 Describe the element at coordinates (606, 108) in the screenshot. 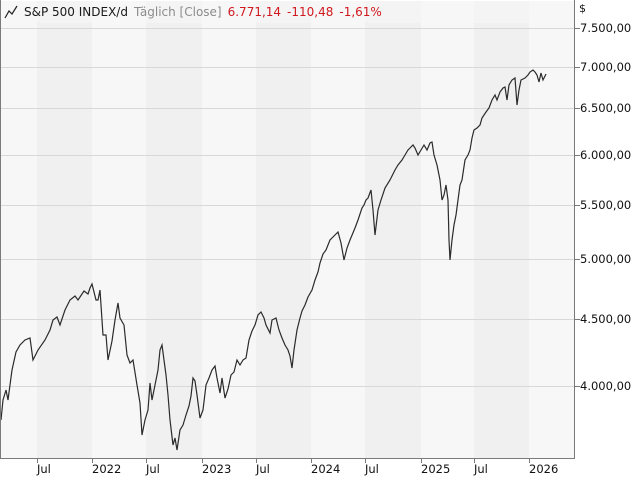

I see `y-tick-label: 6.500,00` at that location.